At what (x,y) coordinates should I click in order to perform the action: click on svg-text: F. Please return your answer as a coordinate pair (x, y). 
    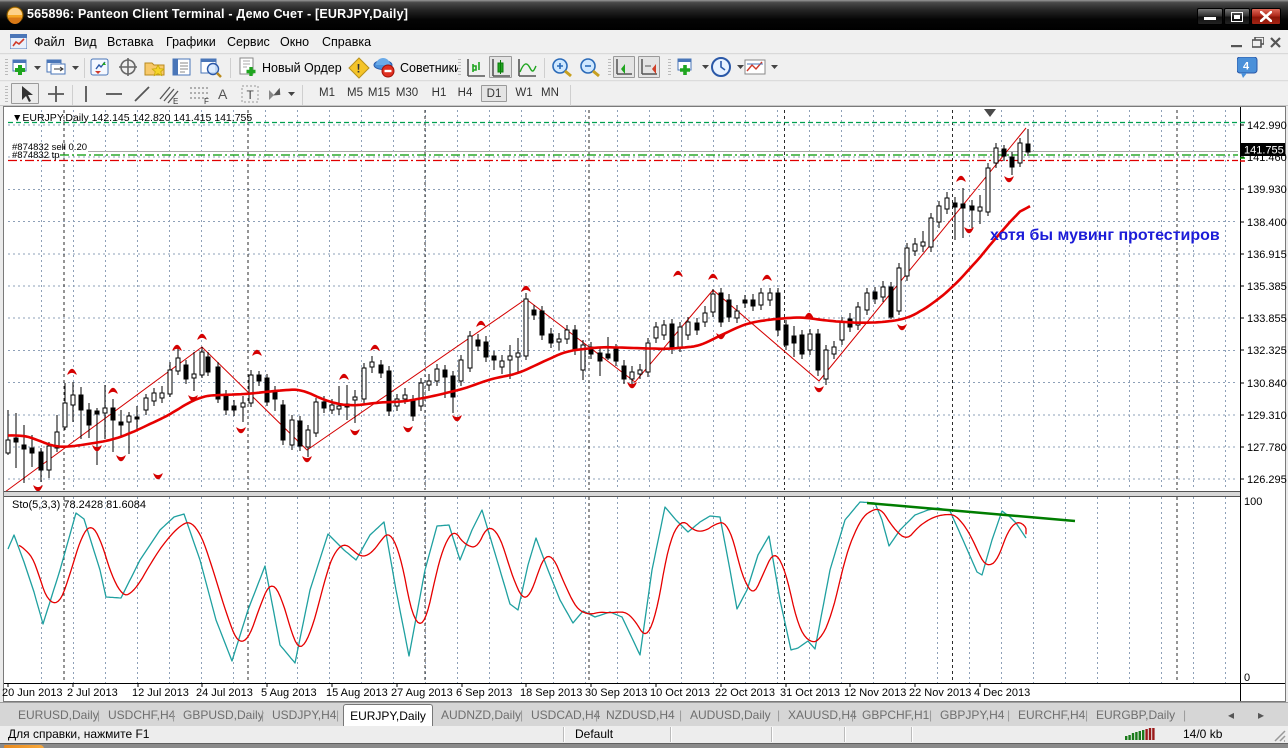
    Looking at the image, I should click on (206, 101).